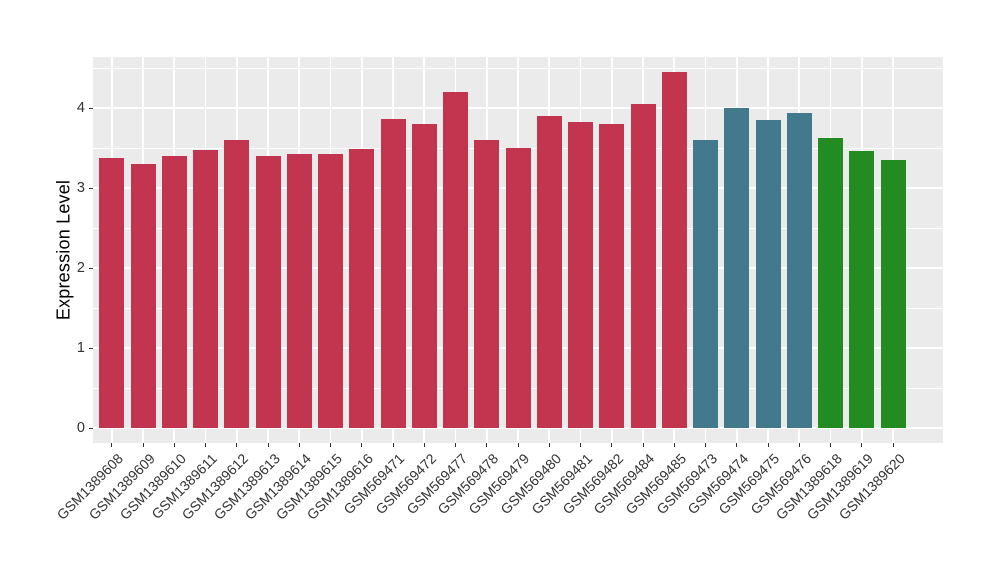 The image size is (1000, 580). What do you see at coordinates (612, 276) in the screenshot?
I see `bar-GSM569482` at bounding box center [612, 276].